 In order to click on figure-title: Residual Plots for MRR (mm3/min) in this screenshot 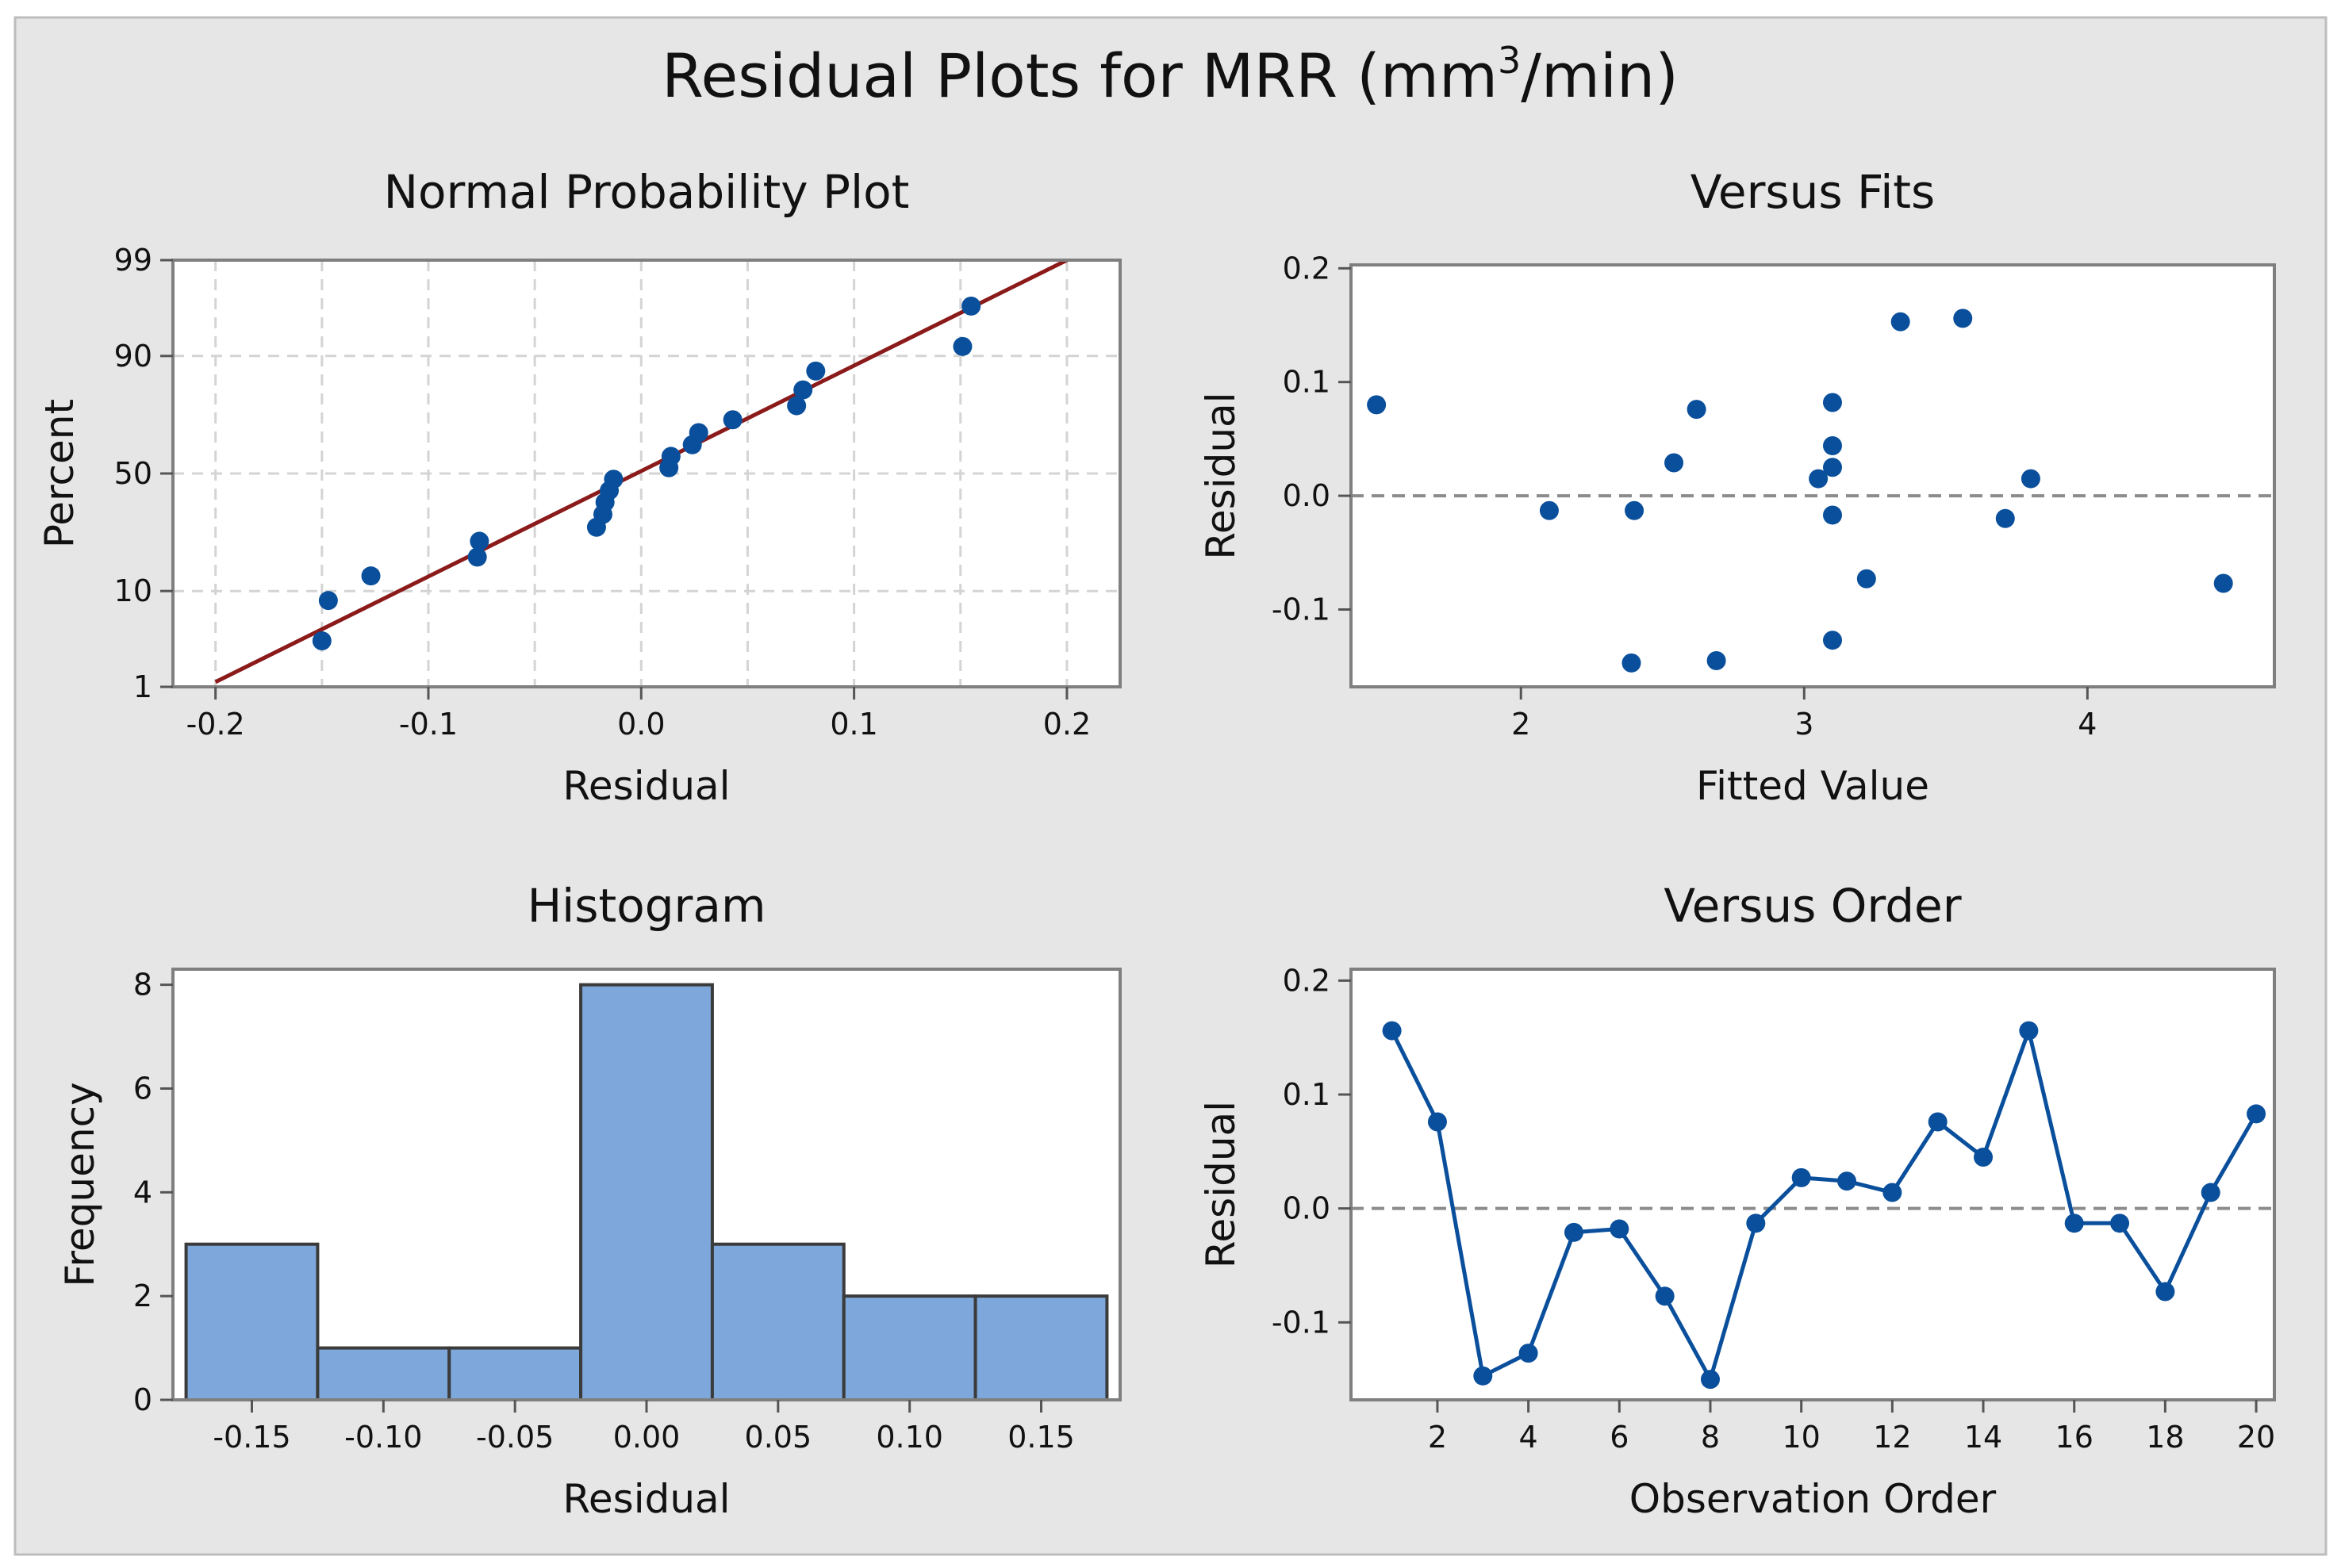, I will do `click(1170, 75)`.